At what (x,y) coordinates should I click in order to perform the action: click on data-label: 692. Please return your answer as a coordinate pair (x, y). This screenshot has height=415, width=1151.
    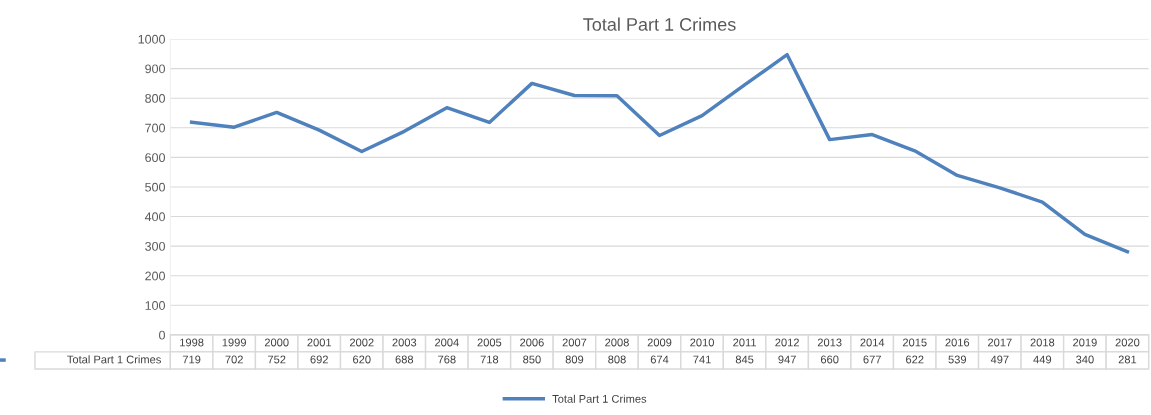
    Looking at the image, I should click on (319, 359).